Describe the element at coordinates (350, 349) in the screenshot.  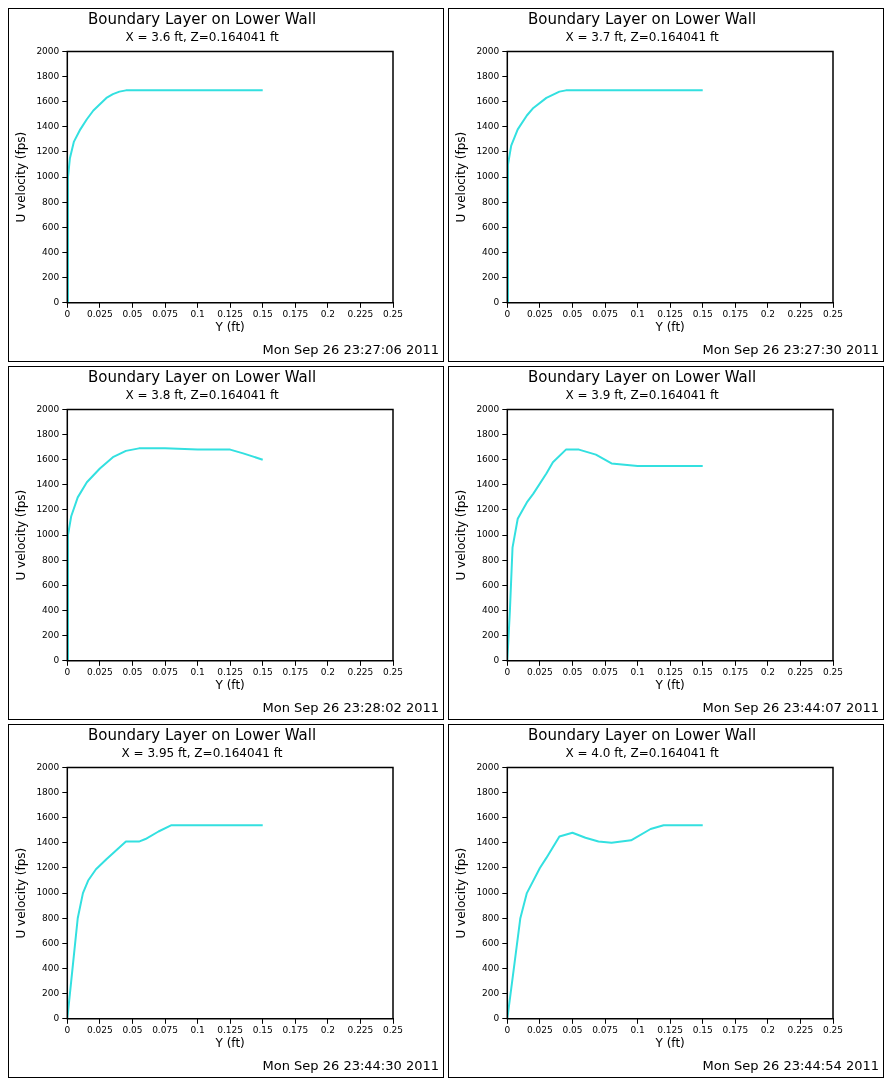
I see `text: Mon Sep 26 23:27:06 2011` at that location.